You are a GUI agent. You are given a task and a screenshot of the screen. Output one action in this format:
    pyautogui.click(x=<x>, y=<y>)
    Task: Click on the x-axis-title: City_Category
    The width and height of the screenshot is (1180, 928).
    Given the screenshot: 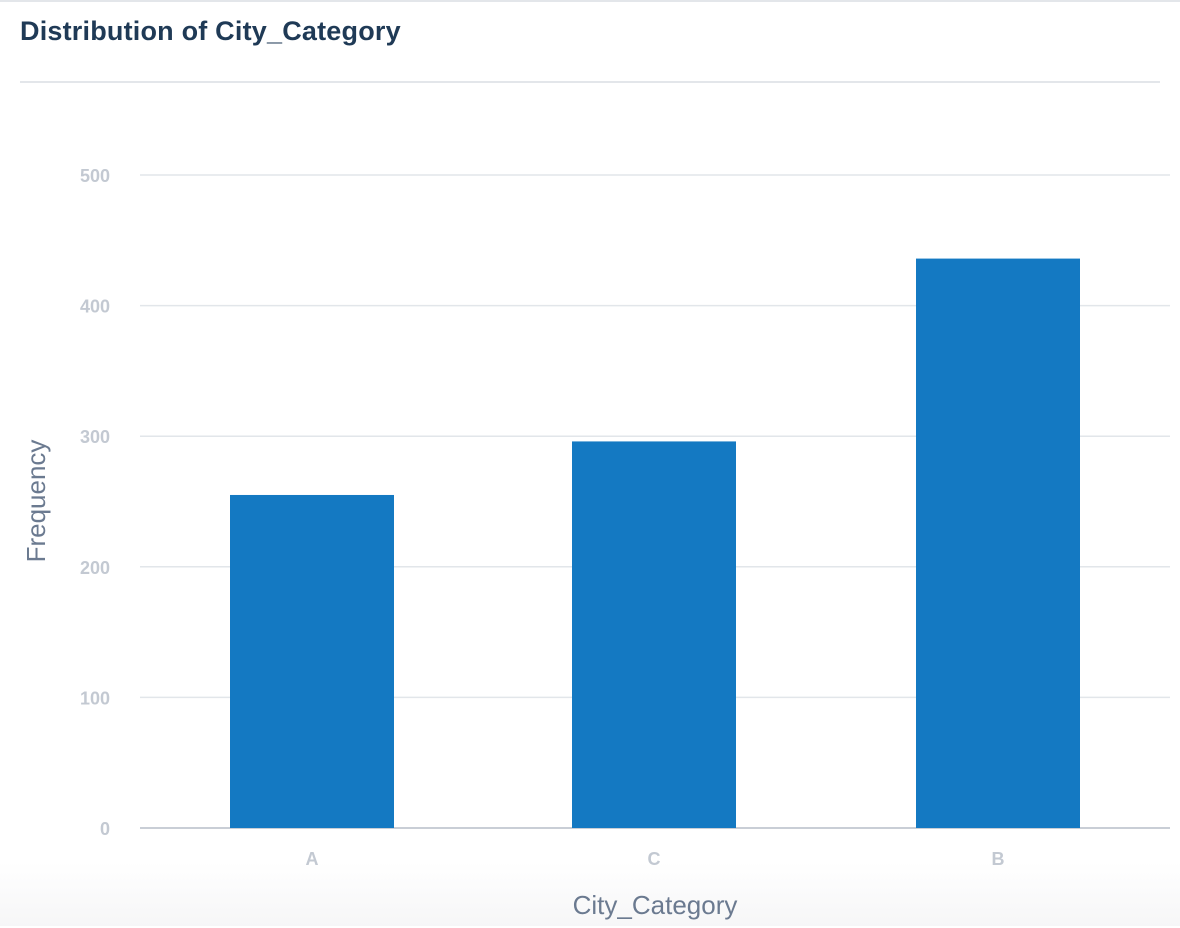 What is the action you would take?
    pyautogui.click(x=655, y=905)
    